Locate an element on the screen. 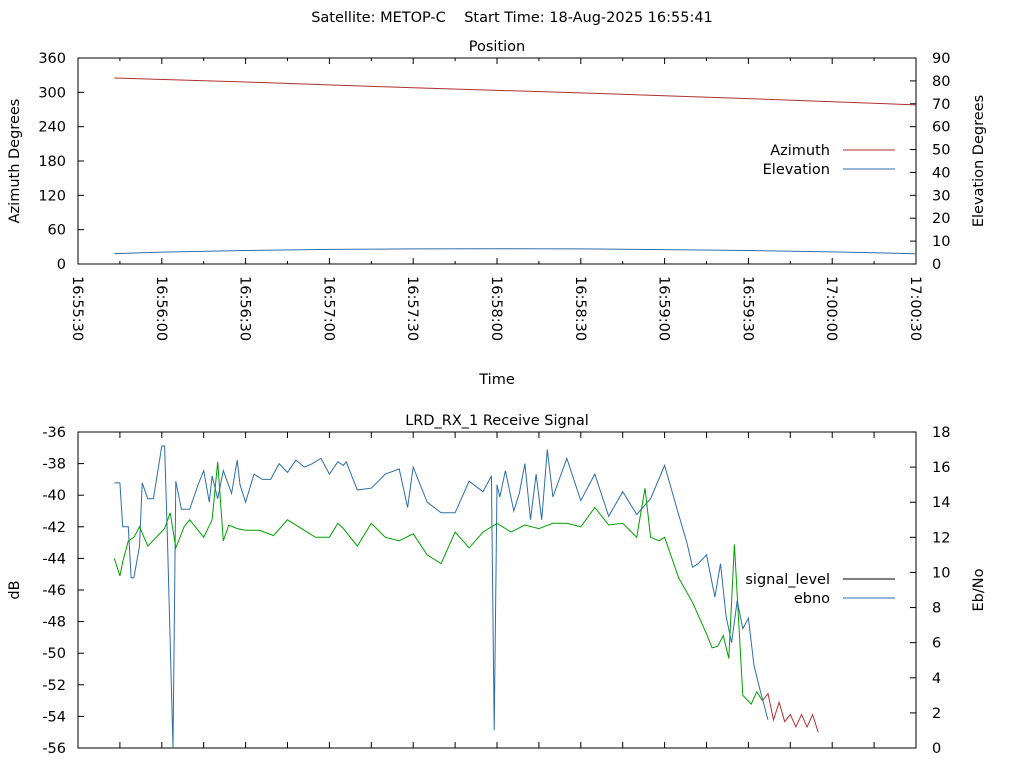 The image size is (1024, 768). plot-title: LRD_RX_1 Receive Signal is located at coordinates (497, 421).